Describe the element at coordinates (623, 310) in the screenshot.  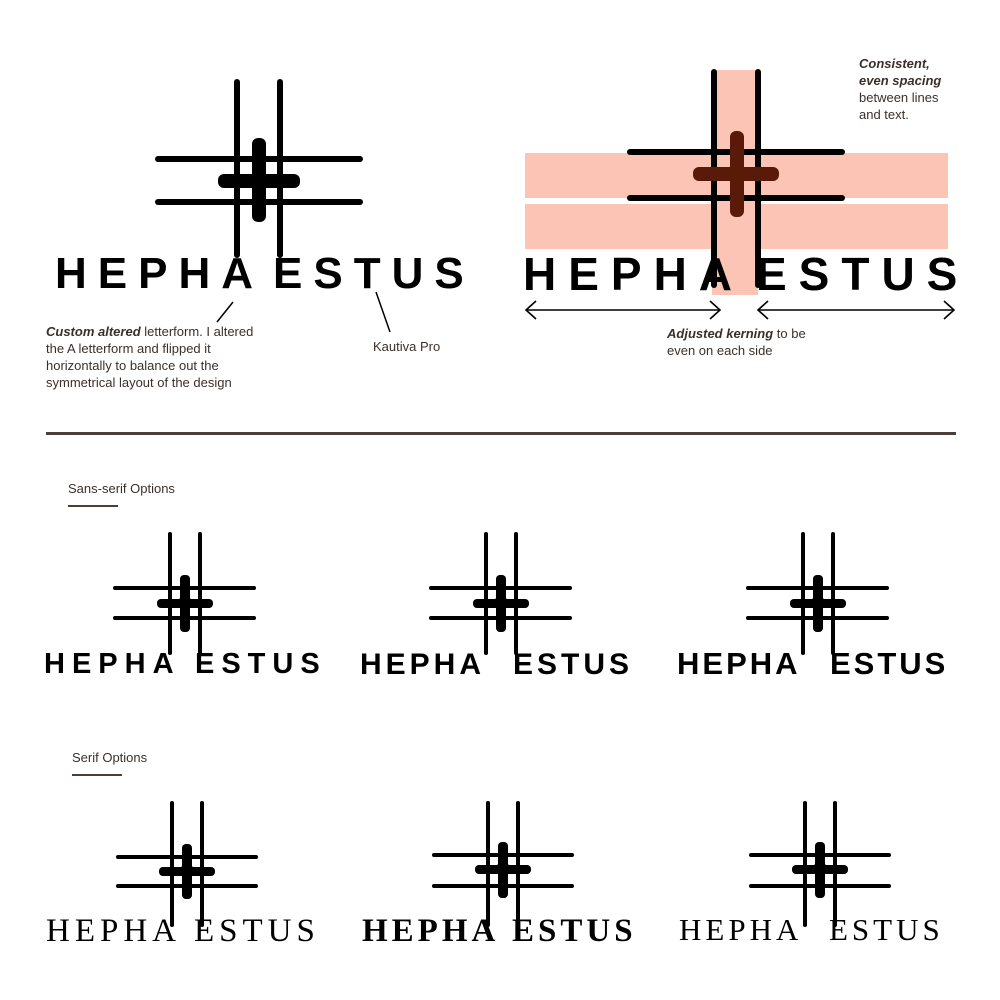
I see `kerning-arrow-left` at that location.